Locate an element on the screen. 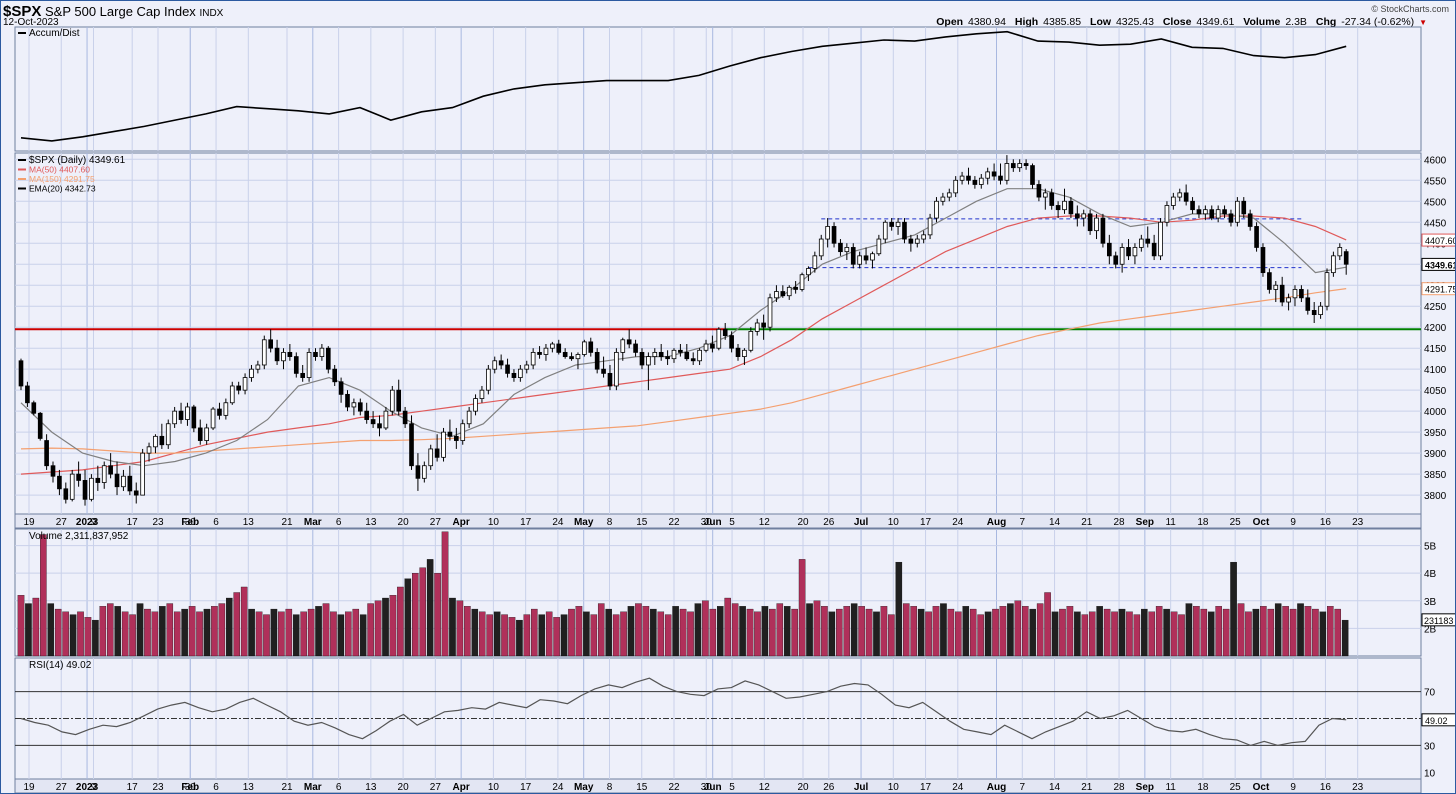  volume-axis-tag is located at coordinates (1438, 620).